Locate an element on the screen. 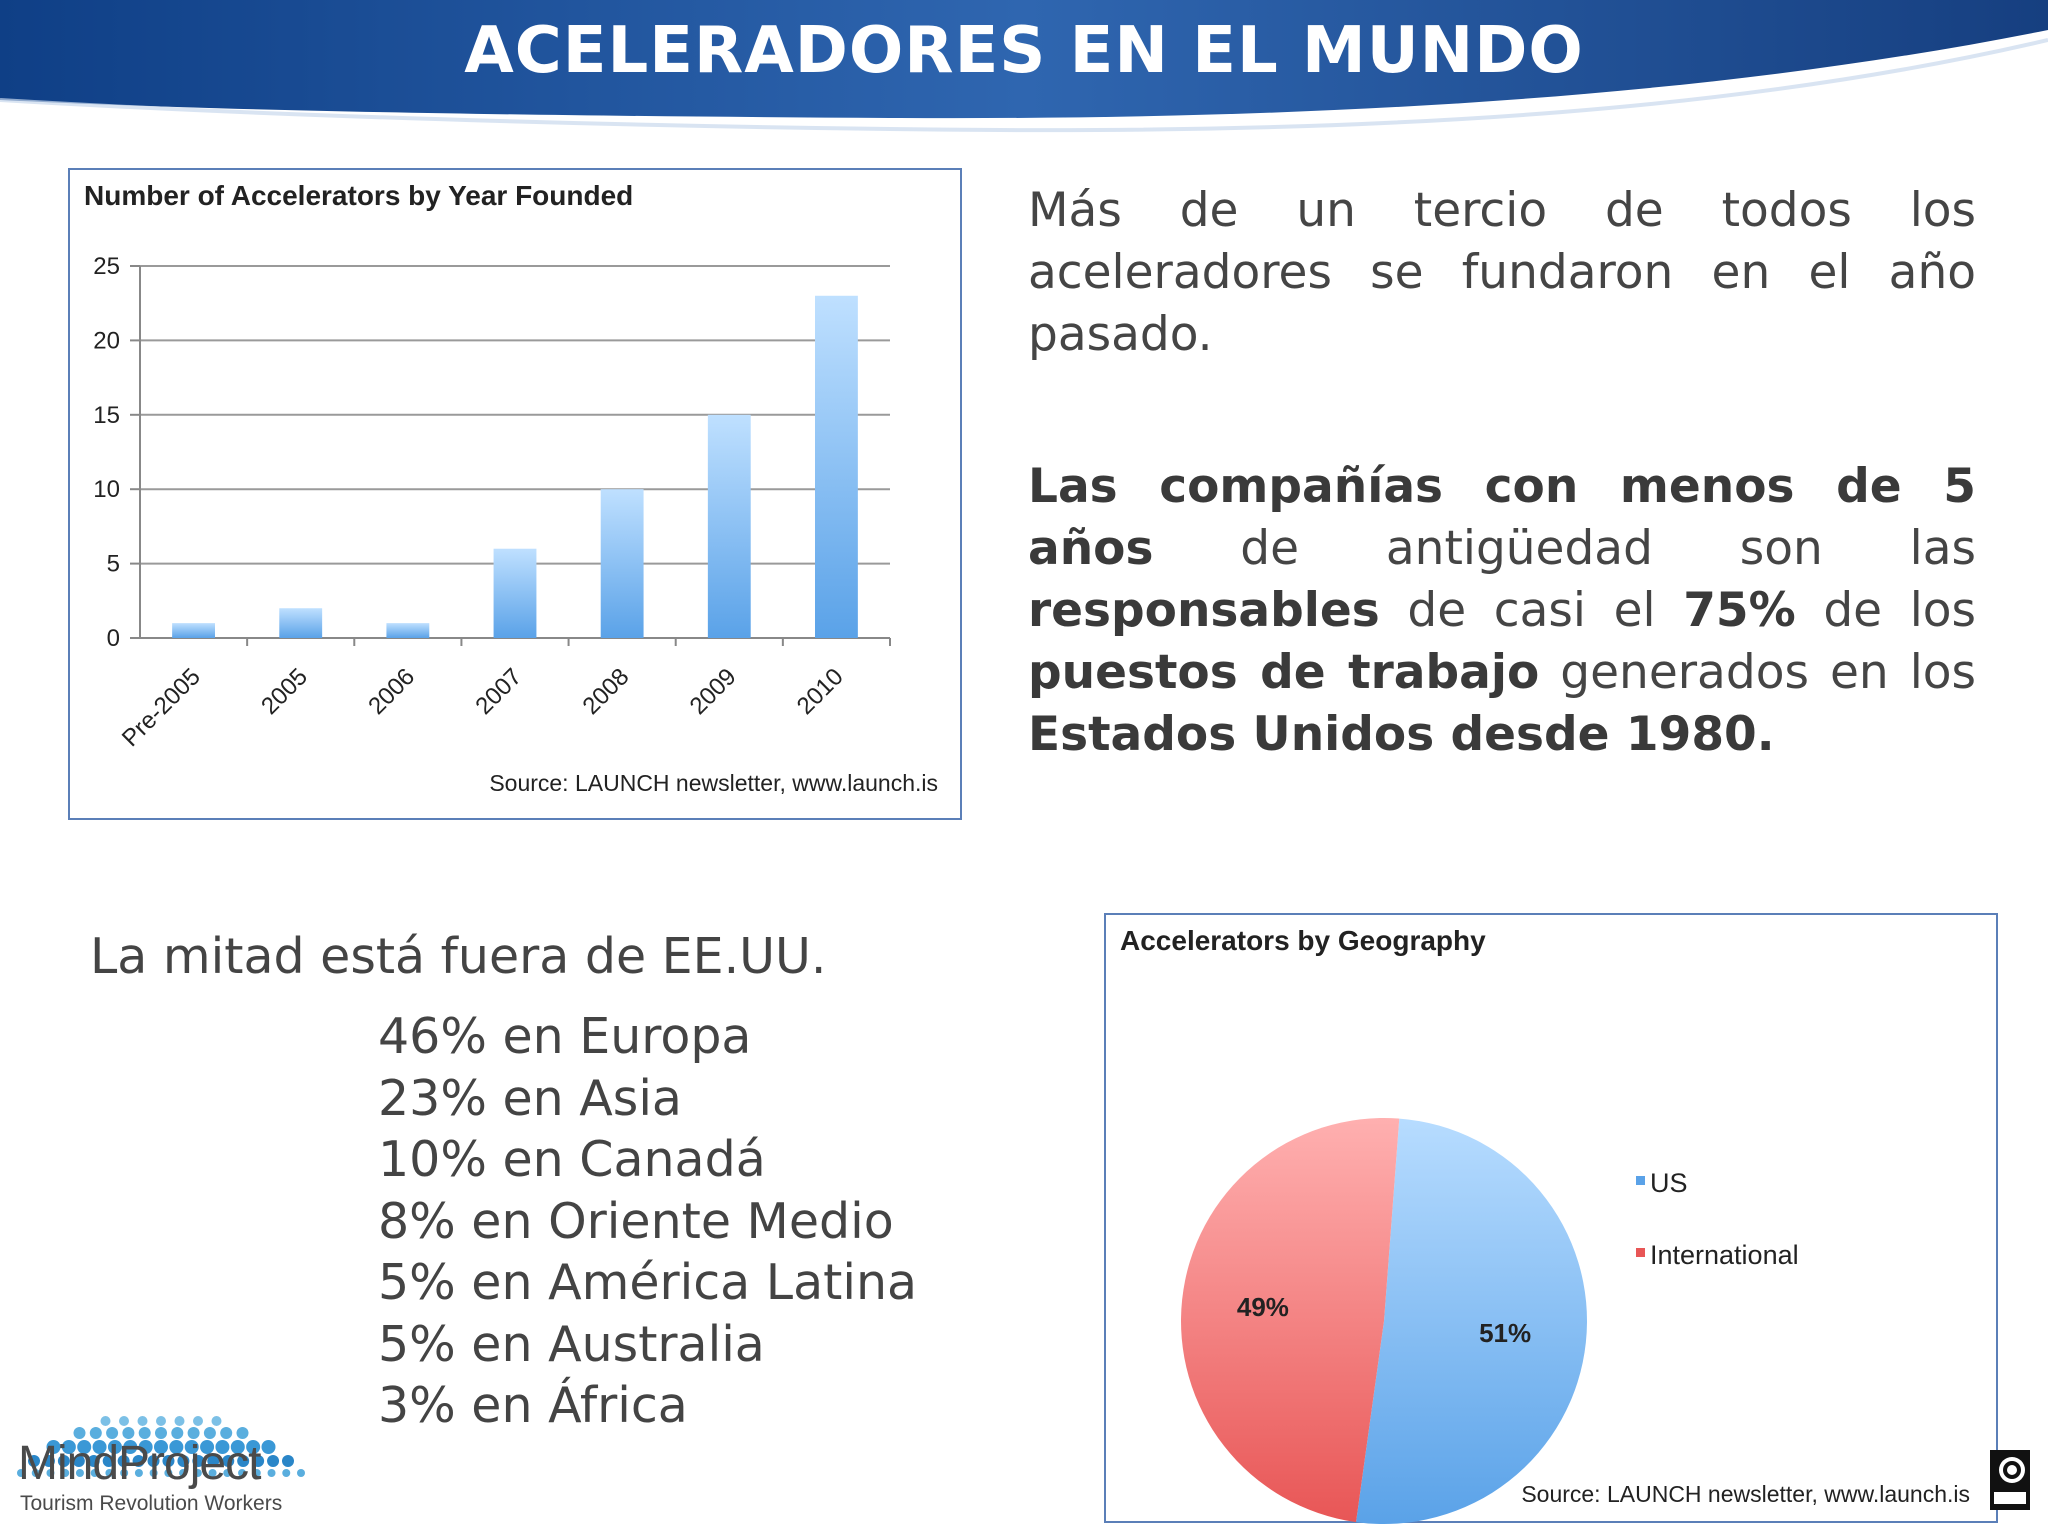 The width and height of the screenshot is (2048, 1536). logo-name: MindProject is located at coordinates (139, 1463).